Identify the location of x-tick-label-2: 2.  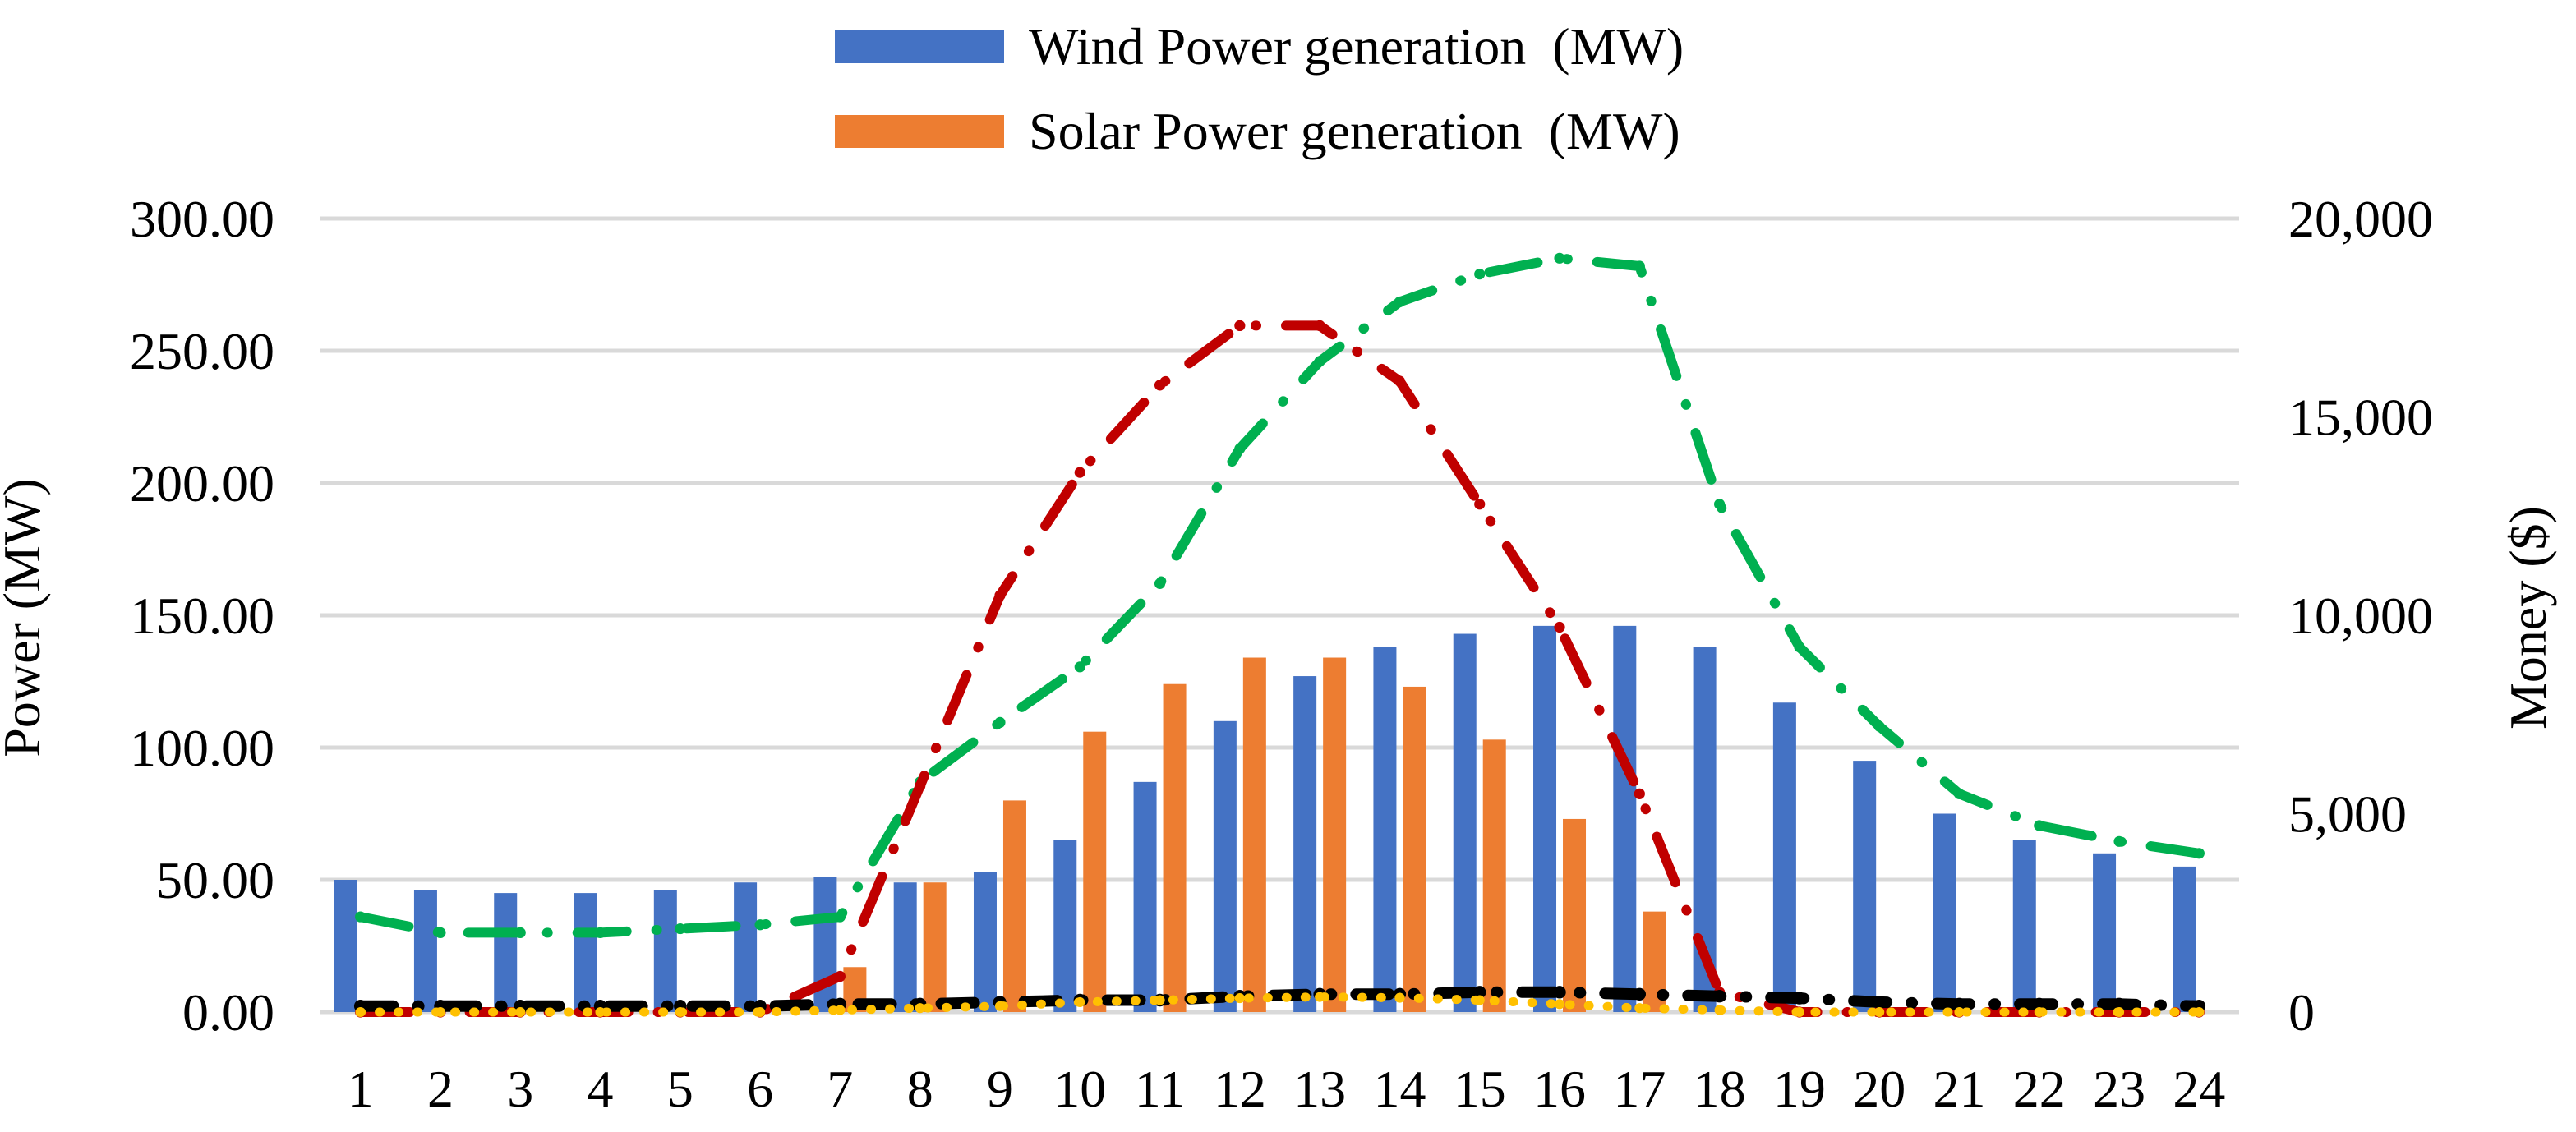
(440, 1089).